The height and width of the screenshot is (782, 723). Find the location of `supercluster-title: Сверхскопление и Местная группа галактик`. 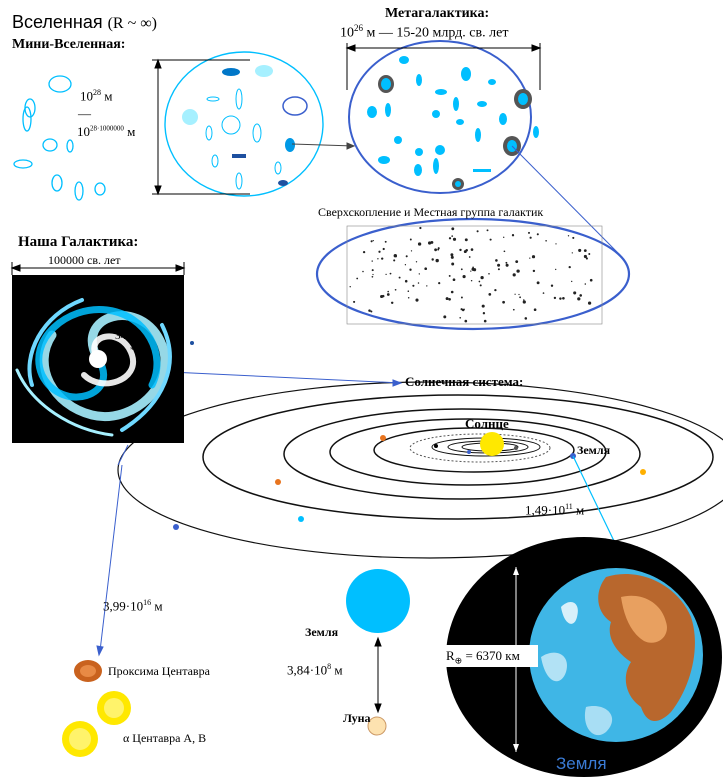

supercluster-title: Сверхскопление и Местная группа галактик is located at coordinates (431, 212).